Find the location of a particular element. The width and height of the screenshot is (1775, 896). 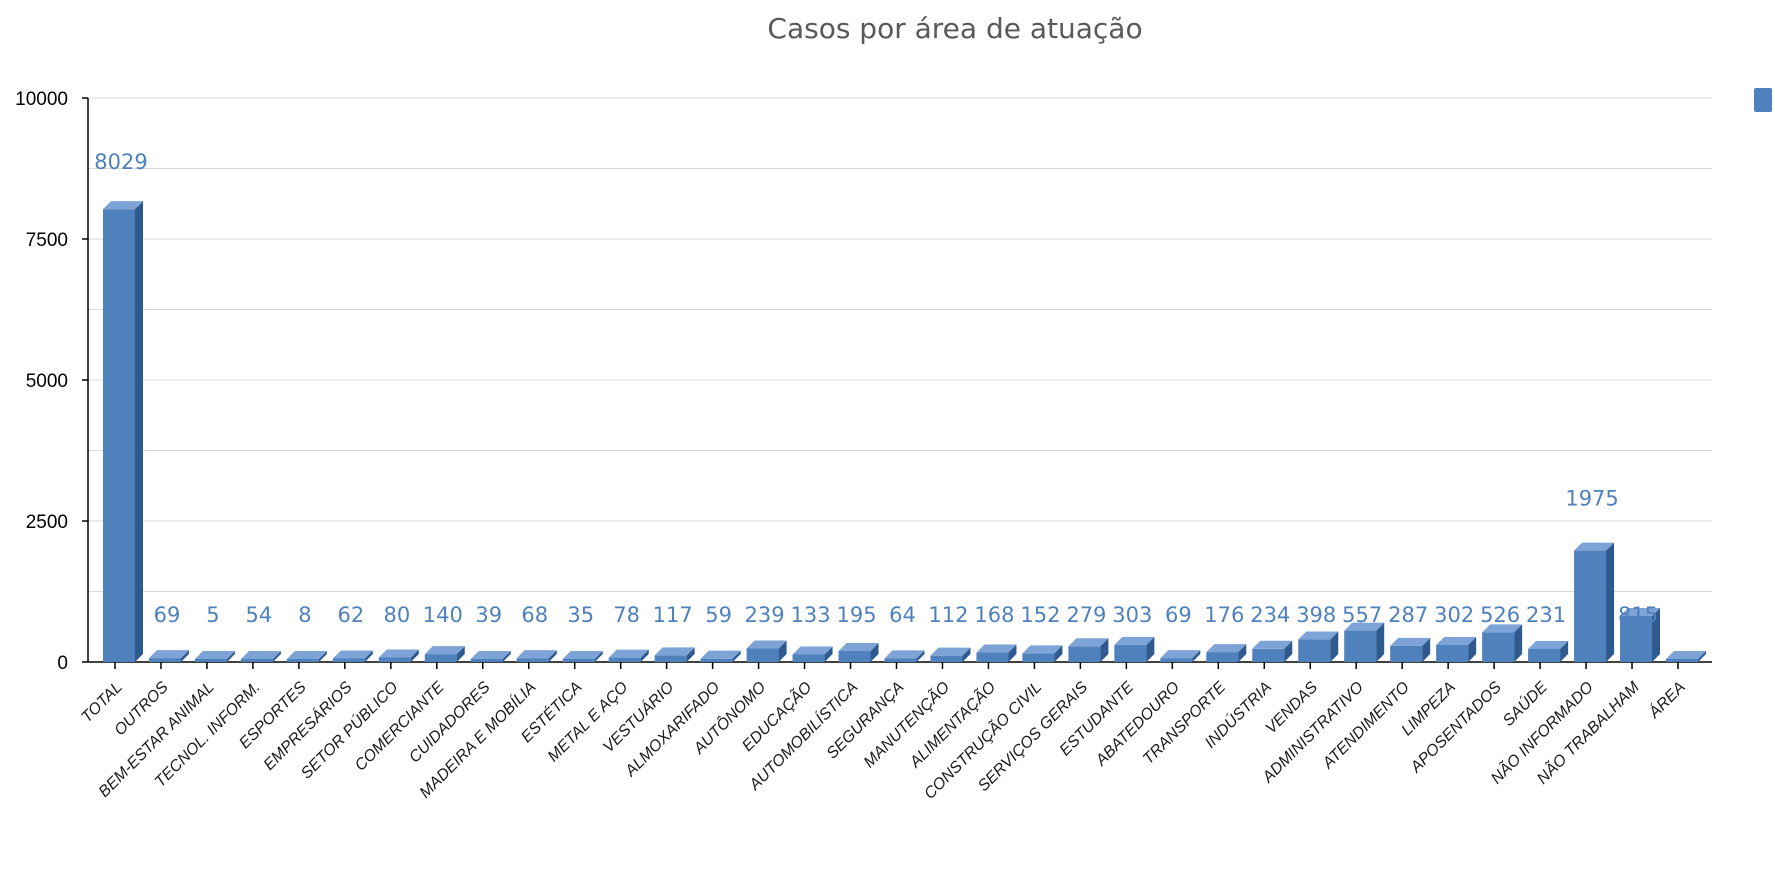

data-label: 64 is located at coordinates (902, 615).